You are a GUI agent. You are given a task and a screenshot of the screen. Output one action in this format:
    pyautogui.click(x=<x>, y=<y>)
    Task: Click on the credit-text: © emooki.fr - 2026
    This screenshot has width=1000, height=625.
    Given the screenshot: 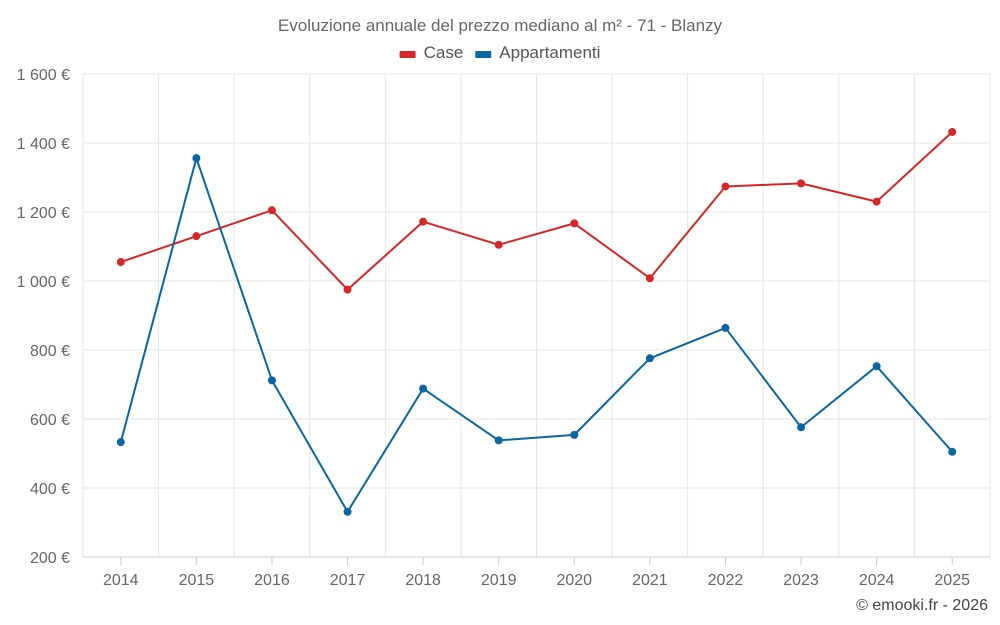 What is the action you would take?
    pyautogui.click(x=922, y=605)
    